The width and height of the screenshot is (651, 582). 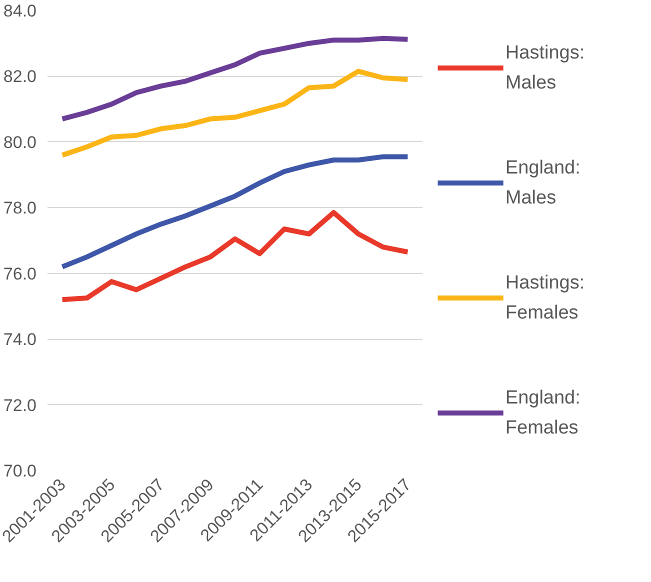 I want to click on y-tick-label: 78.0, so click(x=20, y=208).